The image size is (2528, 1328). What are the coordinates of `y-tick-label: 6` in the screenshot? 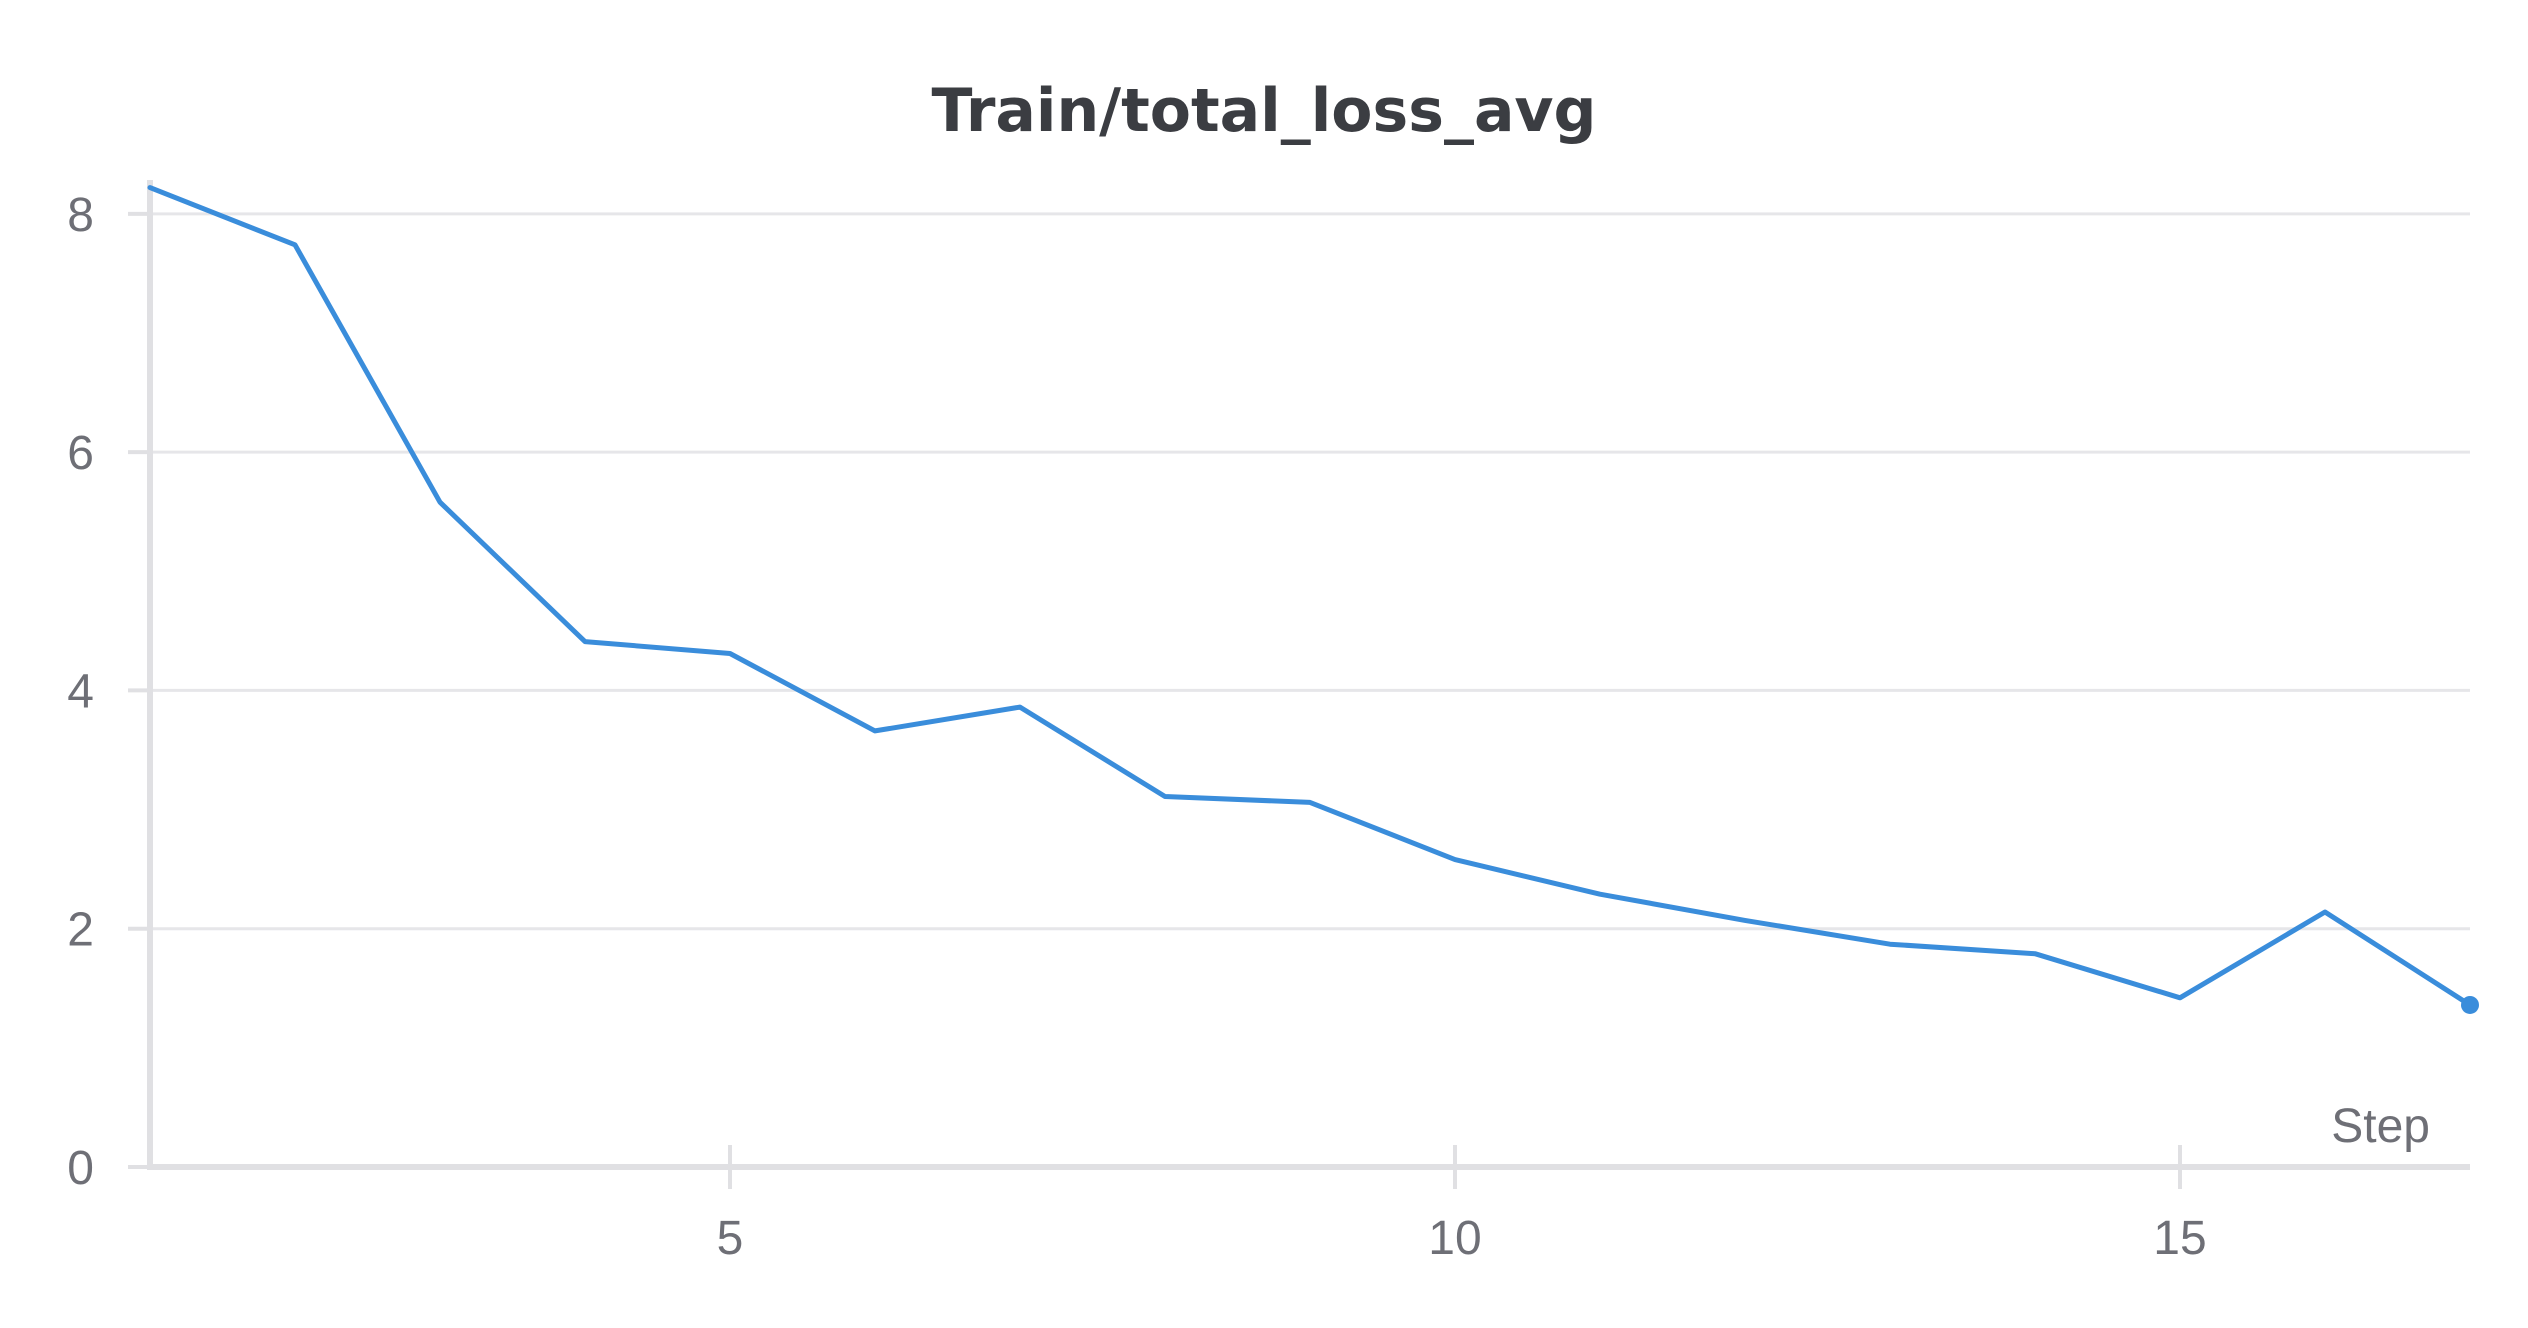 It's located at (80, 453).